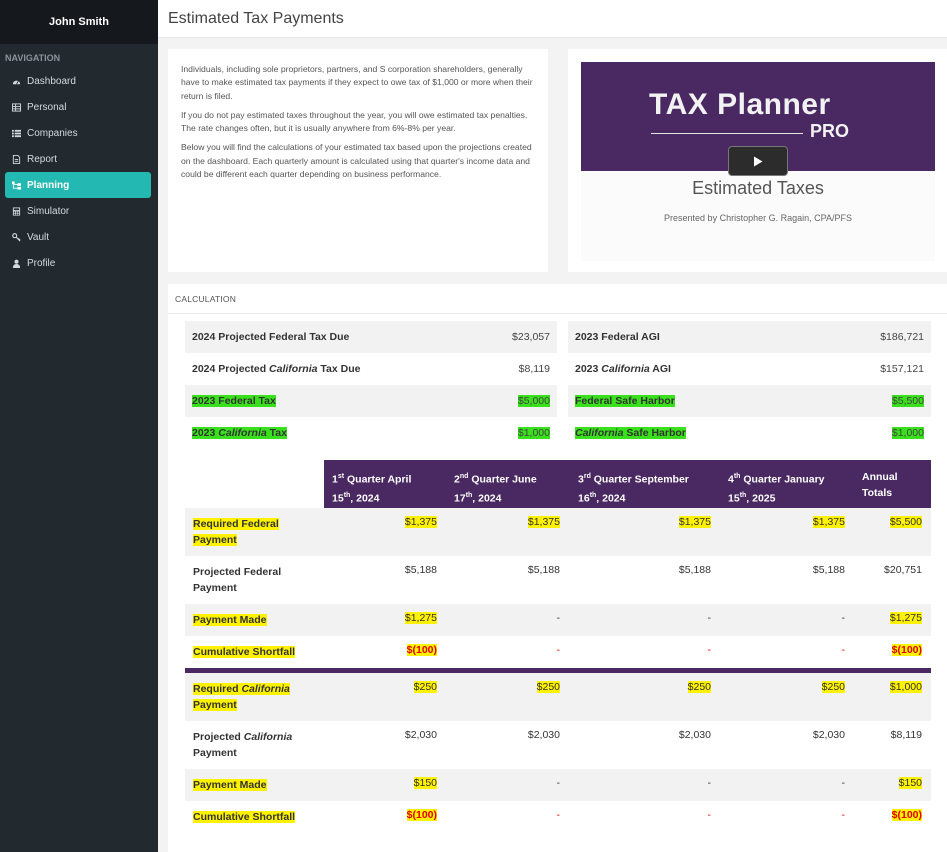 The height and width of the screenshot is (852, 947). What do you see at coordinates (16, 133) in the screenshot?
I see `list-icon` at bounding box center [16, 133].